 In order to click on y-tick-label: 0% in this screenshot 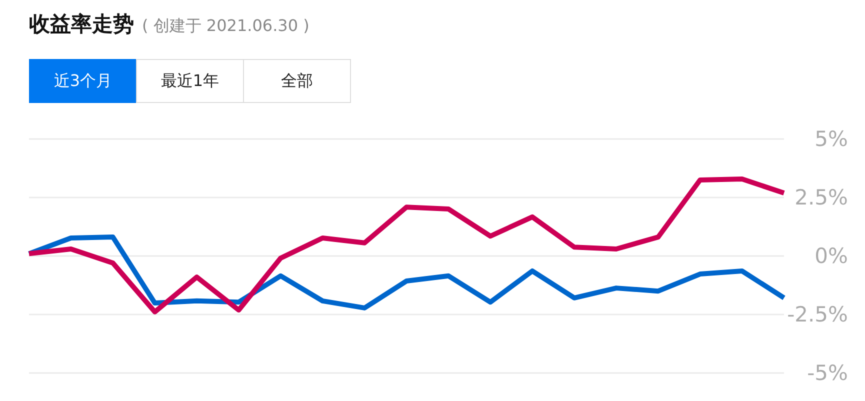, I will do `click(831, 256)`.